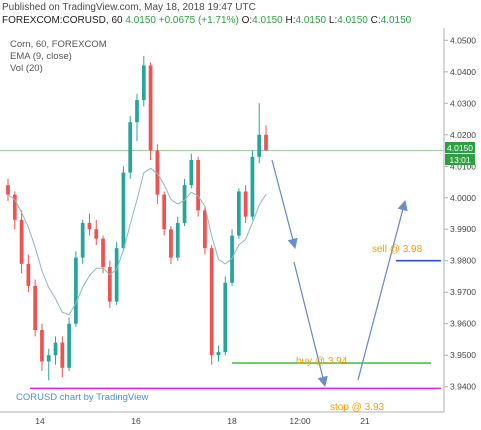 Image resolution: width=481 pixels, height=430 pixels. What do you see at coordinates (382, 290) in the screenshot?
I see `arrow-up` at bounding box center [382, 290].